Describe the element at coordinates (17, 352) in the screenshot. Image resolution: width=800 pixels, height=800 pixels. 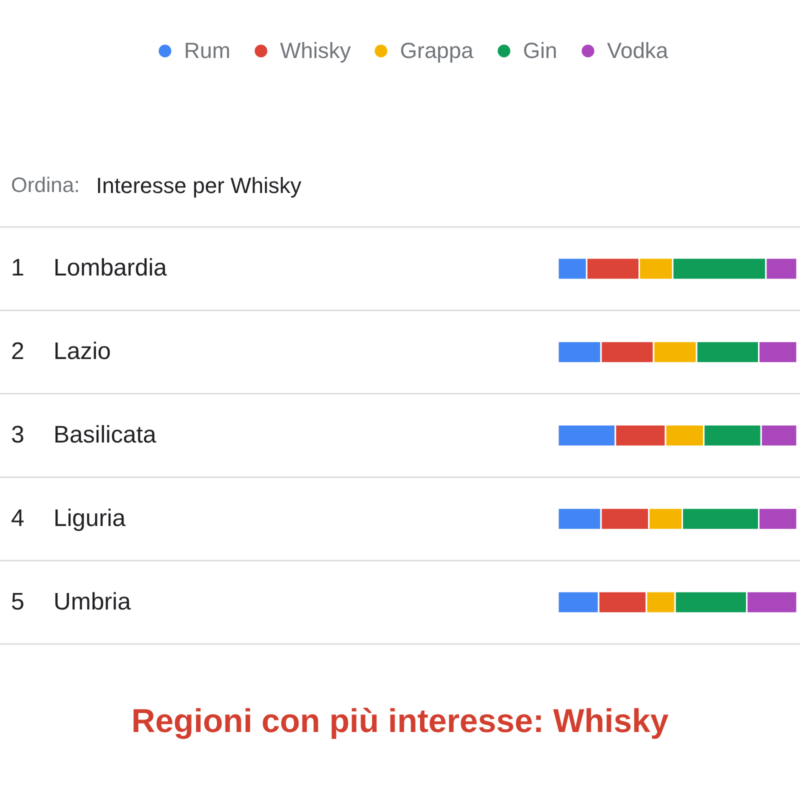
I see `text: 2` at that location.